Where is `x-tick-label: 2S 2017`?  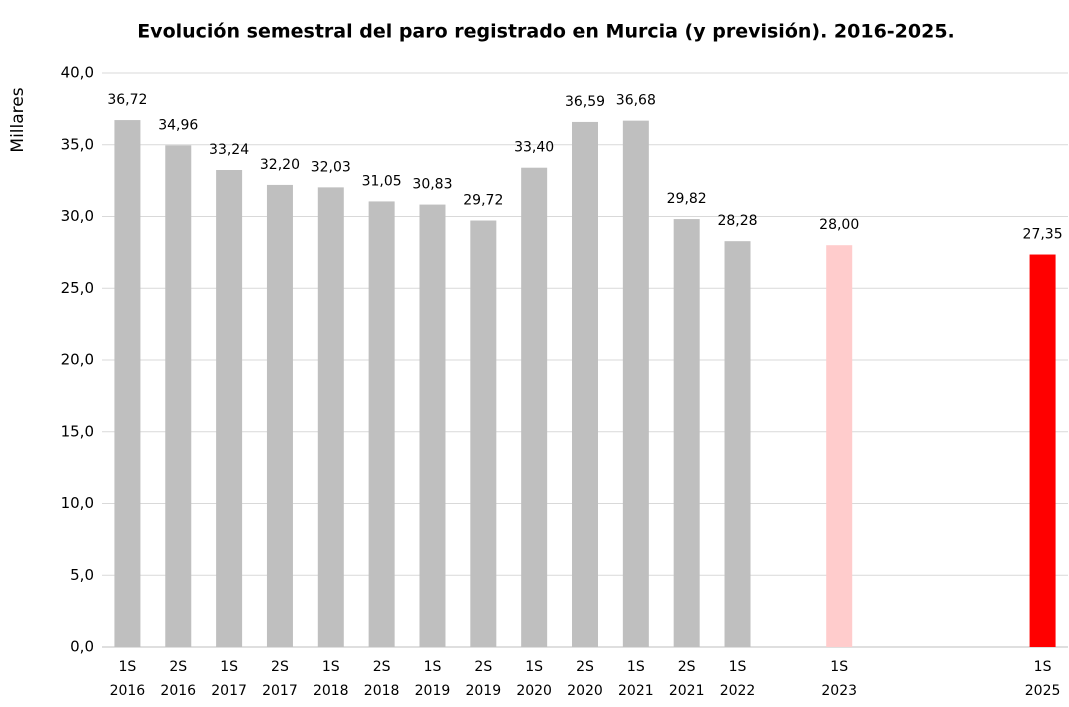 x-tick-label: 2S 2017 is located at coordinates (280, 679).